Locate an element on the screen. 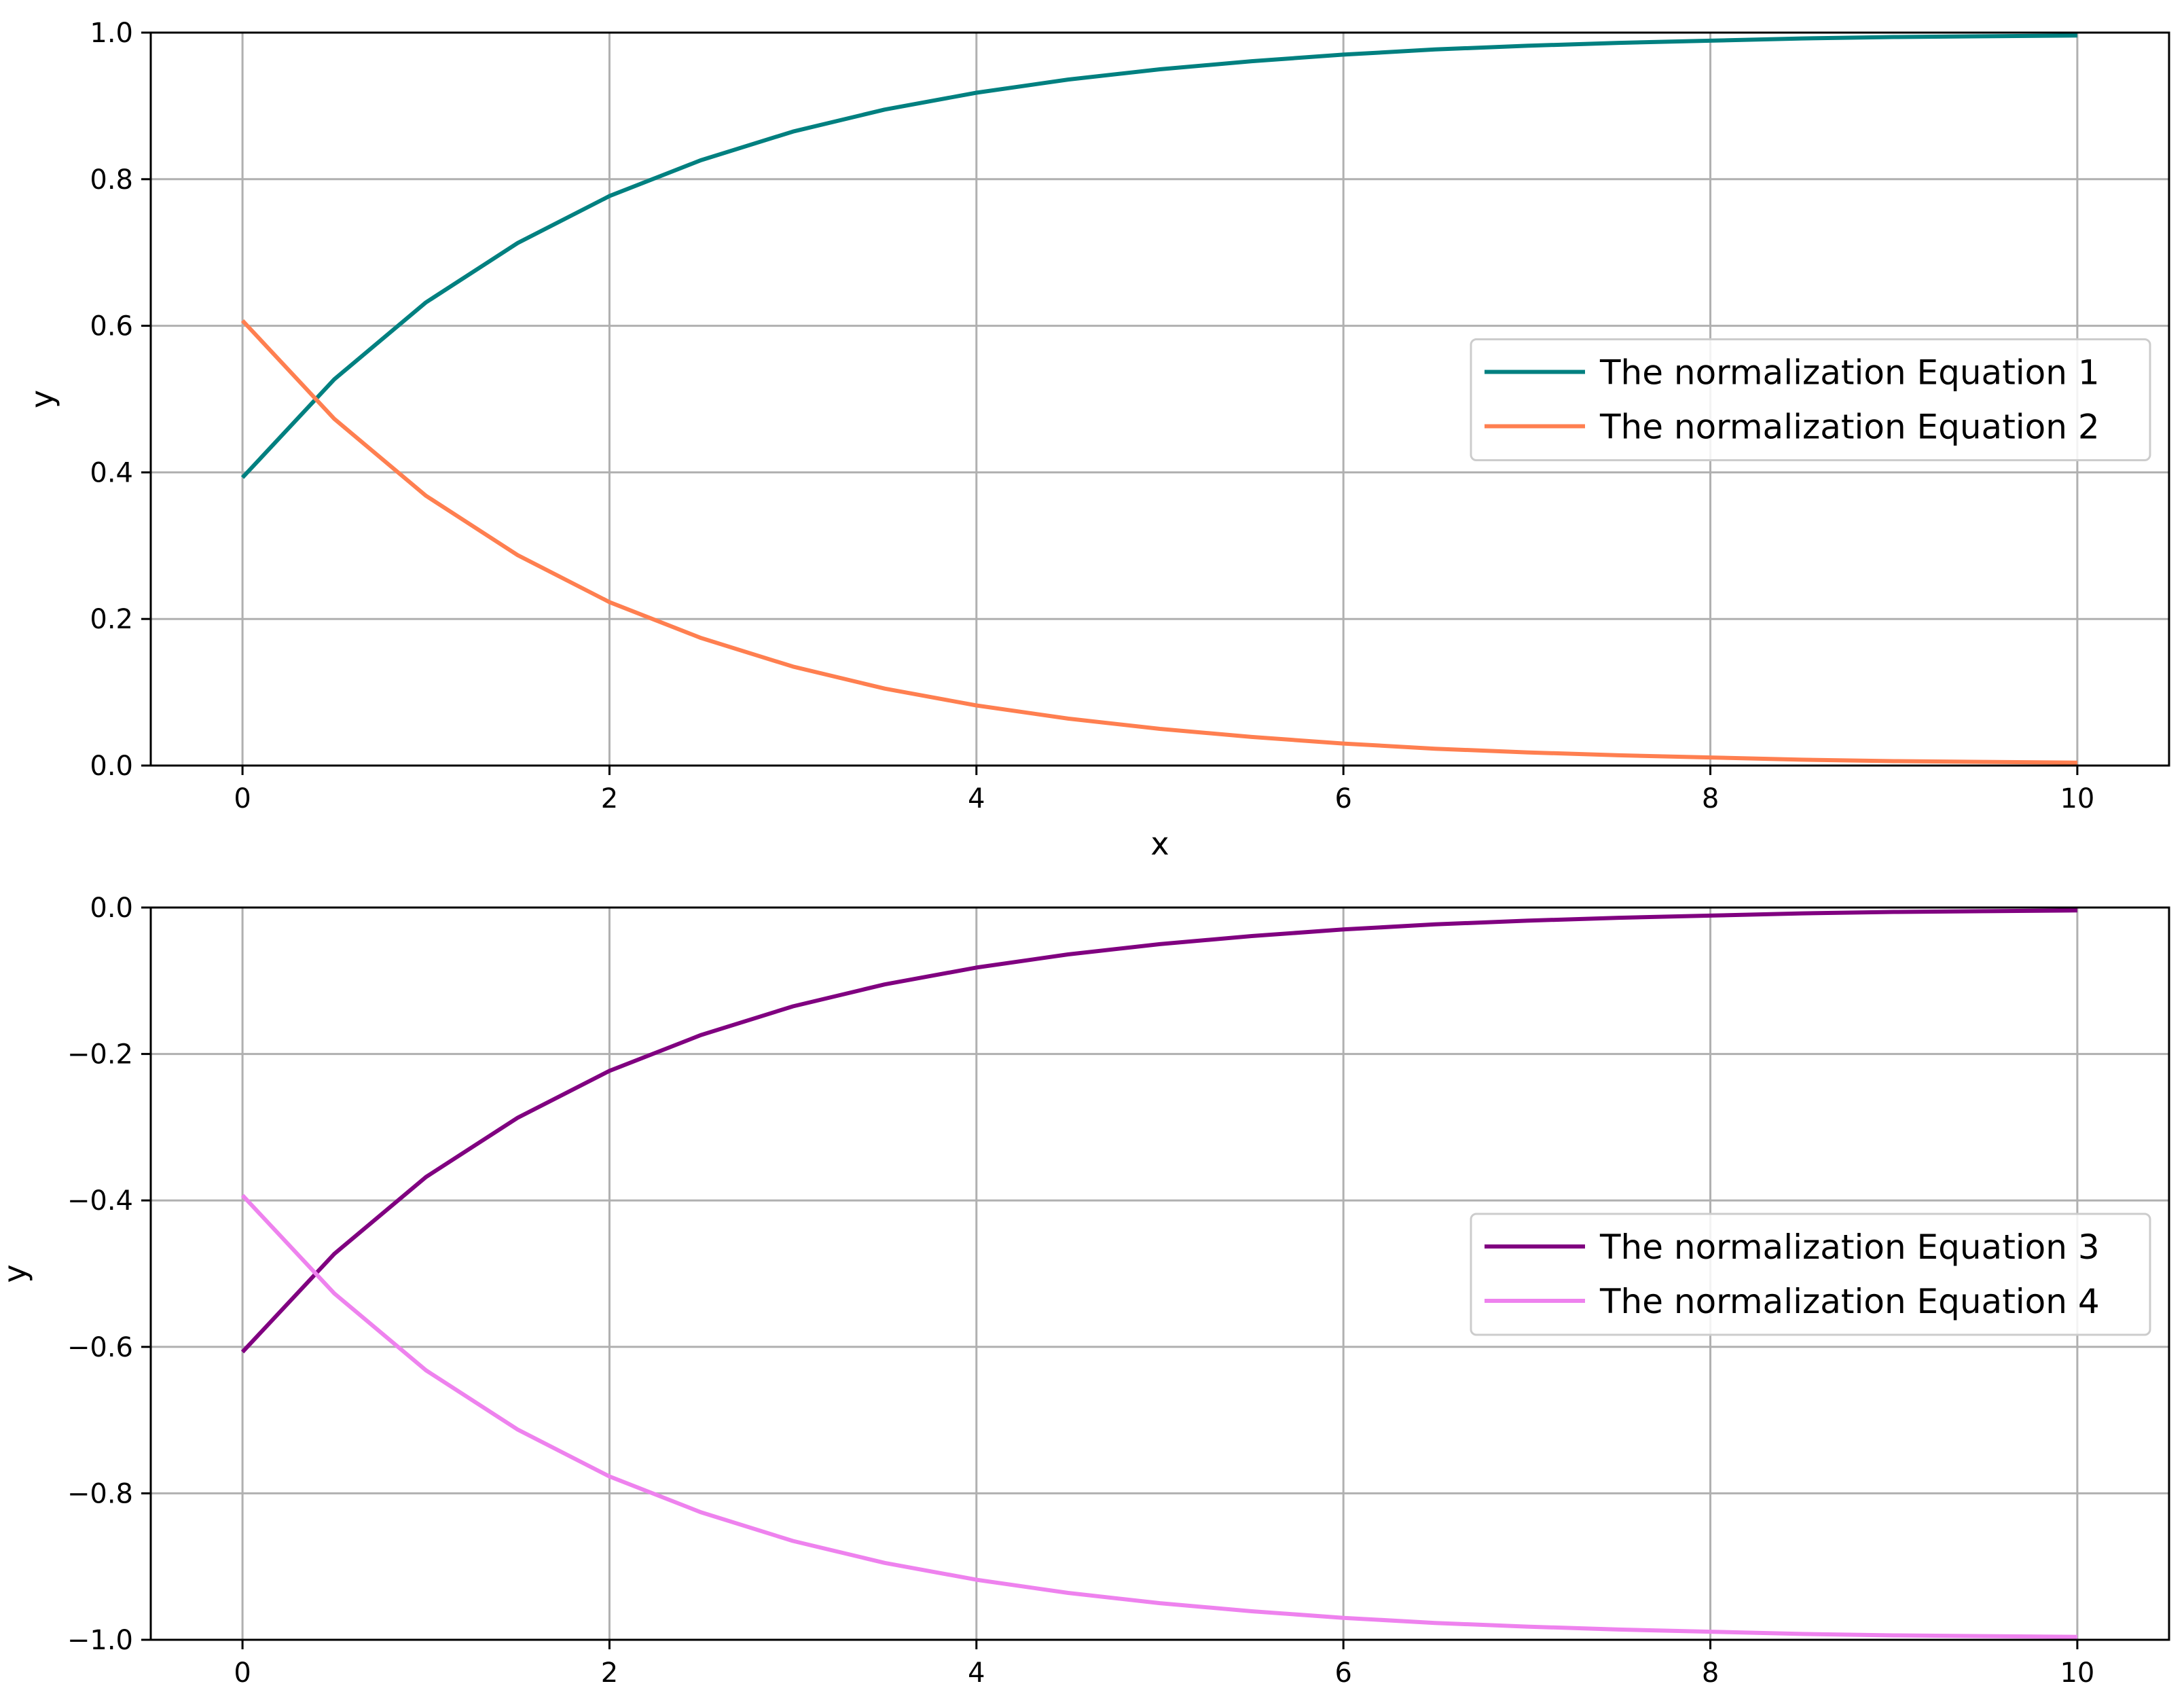  legend-label-1: The normalization Equation 3 is located at coordinates (1849, 1247).